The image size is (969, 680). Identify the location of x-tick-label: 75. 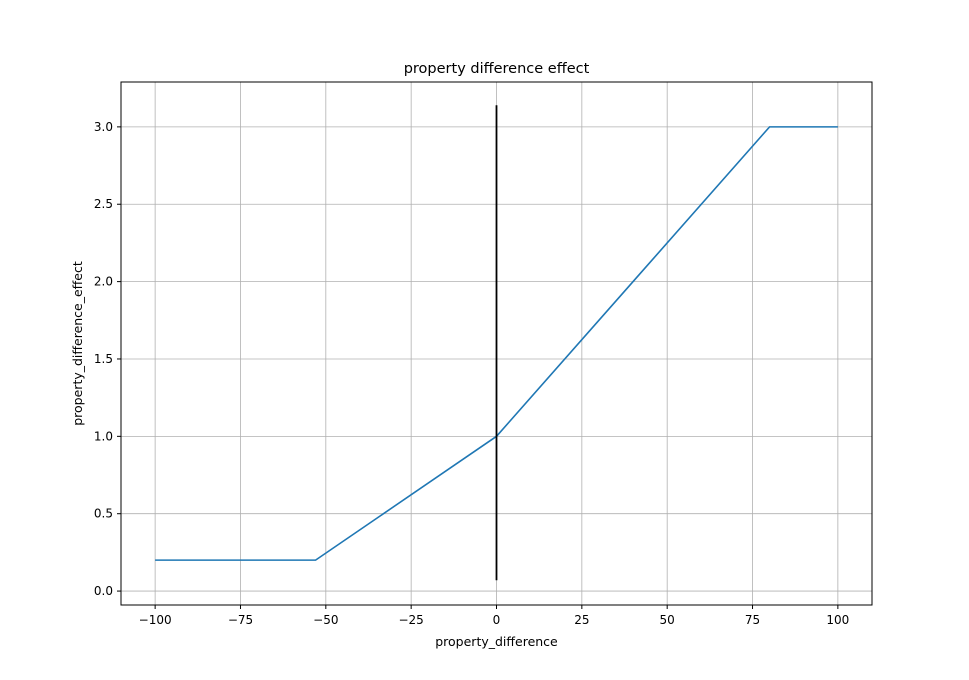
(752, 620).